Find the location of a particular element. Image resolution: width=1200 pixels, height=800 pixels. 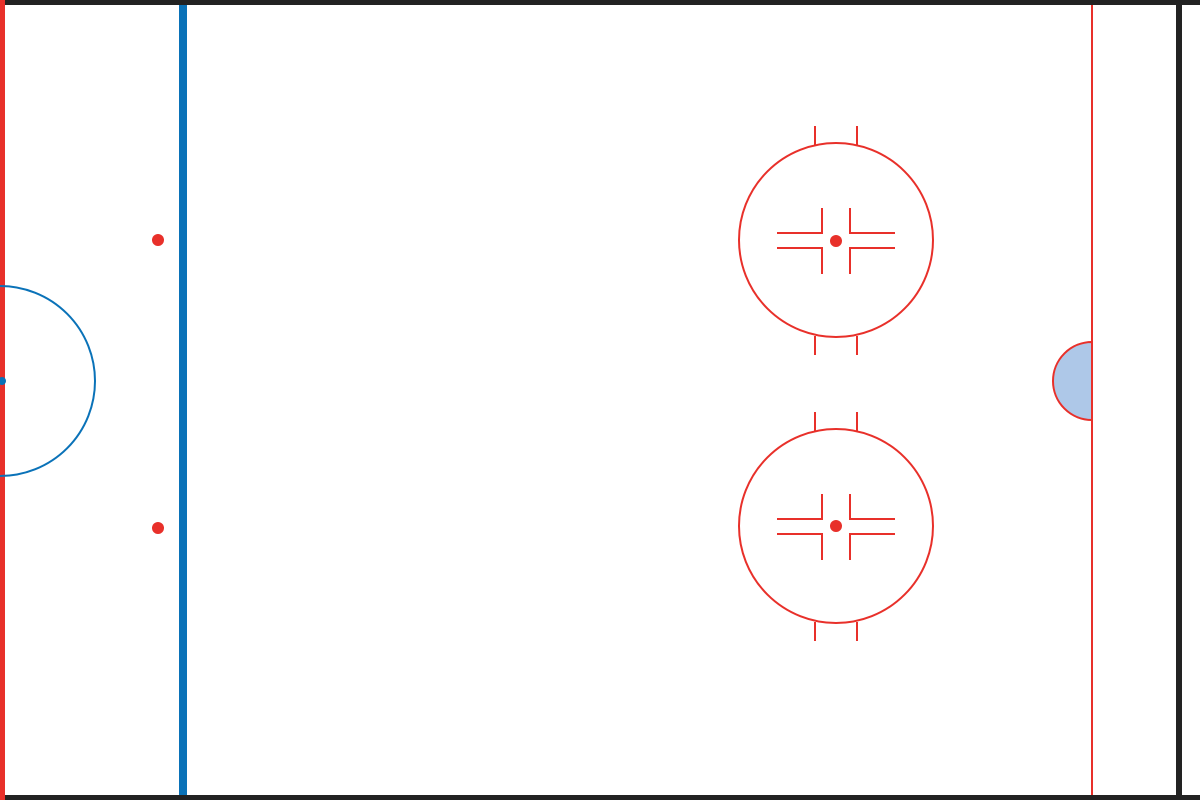

neutral-zone-faceoff-spot-bottom is located at coordinates (158, 528).